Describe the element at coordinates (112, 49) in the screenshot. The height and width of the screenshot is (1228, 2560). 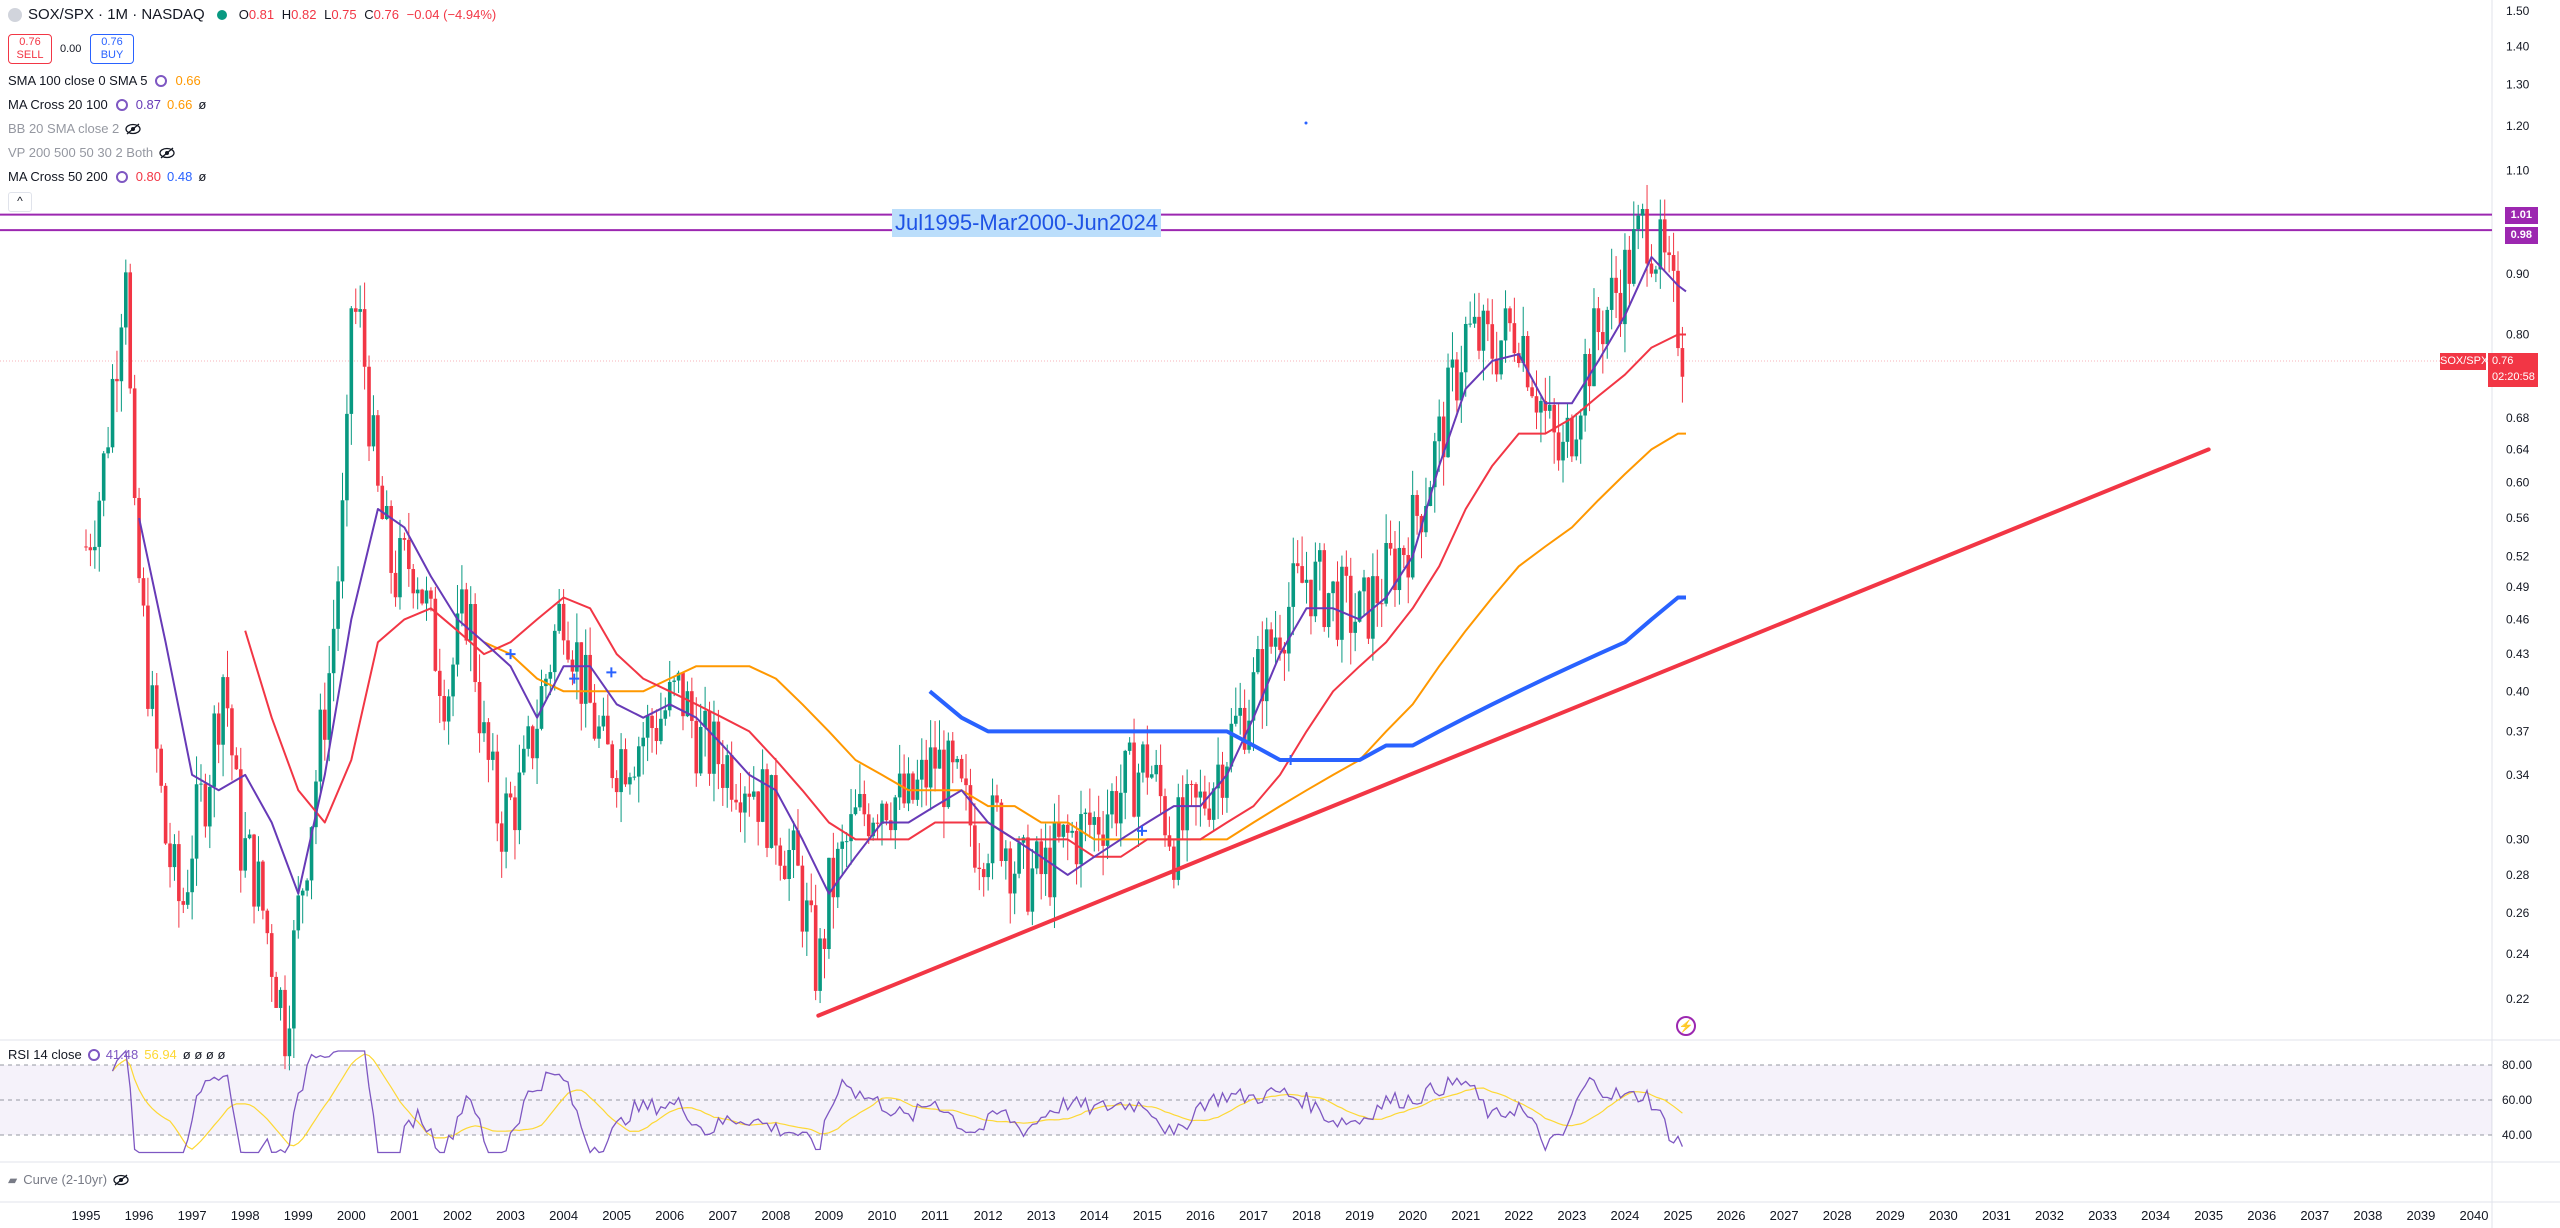
I see `buy-button: 0.76 BUY` at that location.